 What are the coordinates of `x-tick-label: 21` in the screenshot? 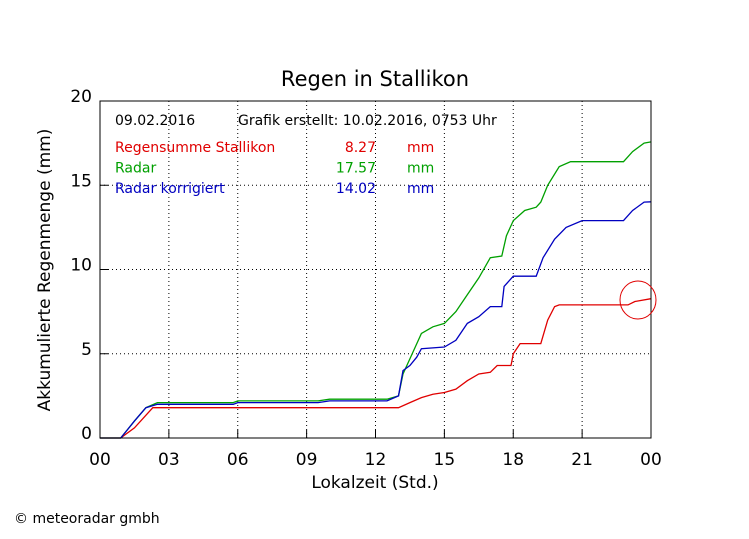 It's located at (582, 460).